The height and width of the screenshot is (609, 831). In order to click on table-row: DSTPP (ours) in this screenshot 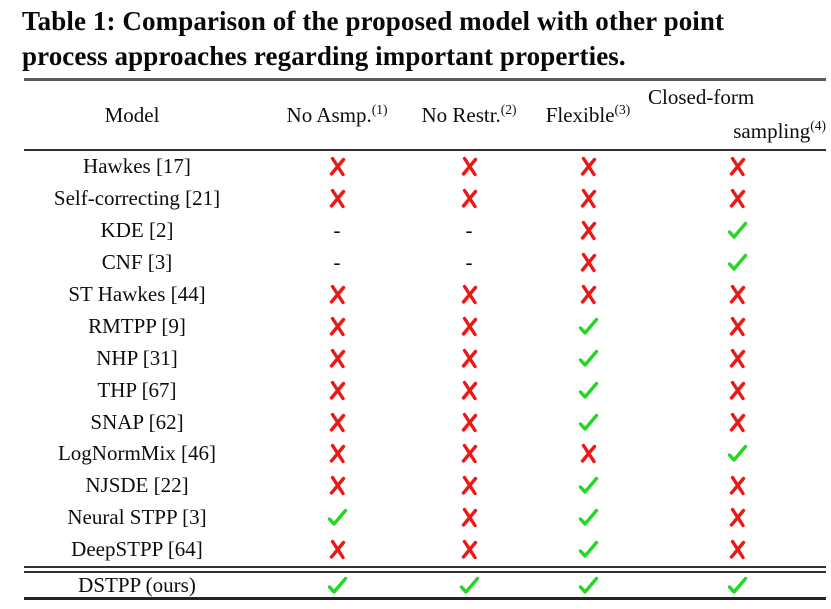, I will do `click(425, 585)`.